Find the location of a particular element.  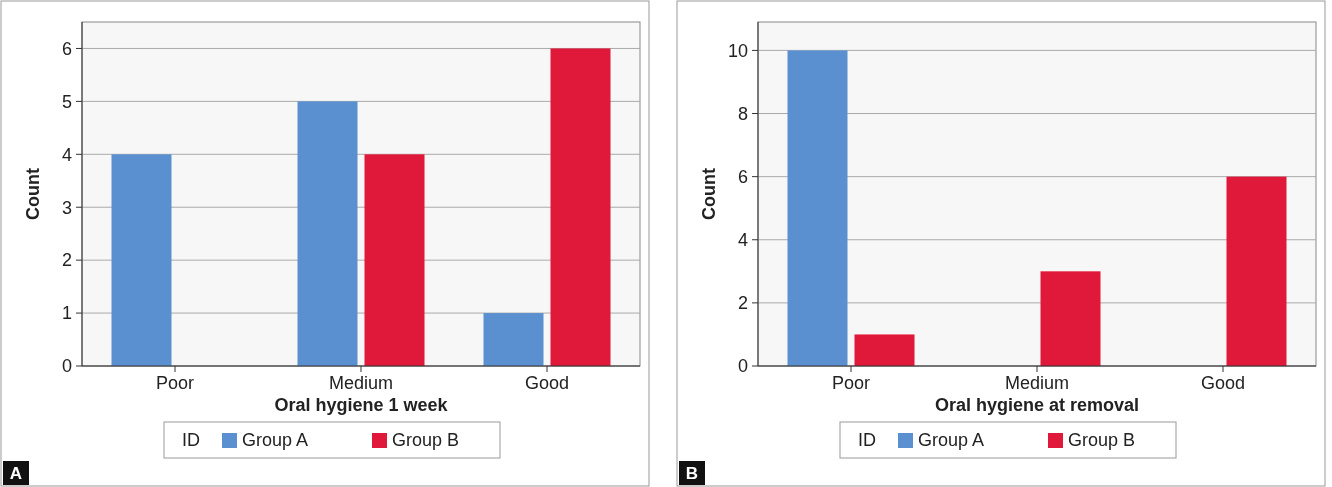

y-tick-label: 10 is located at coordinates (737, 50).